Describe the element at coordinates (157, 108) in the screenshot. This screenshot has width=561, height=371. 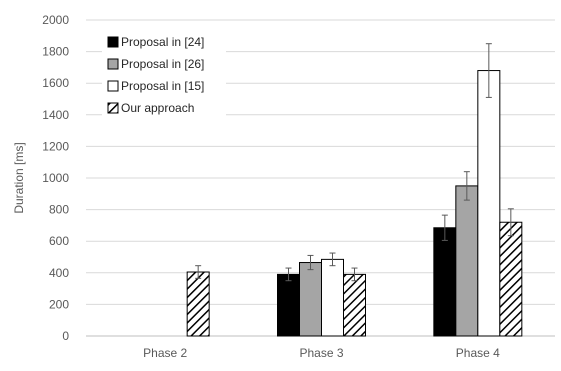
I see `legend-label: Our approach` at that location.